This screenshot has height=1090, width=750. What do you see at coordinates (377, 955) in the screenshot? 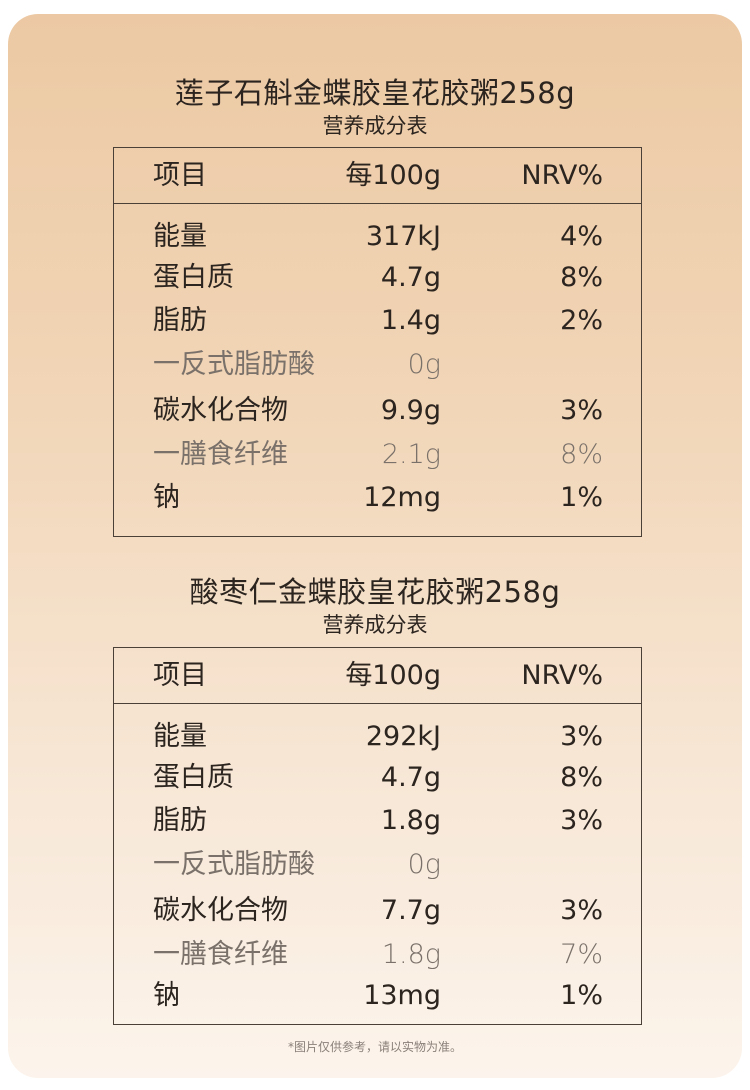
I see `table-row: 一膳食纤维 1.8g 7%` at bounding box center [377, 955].